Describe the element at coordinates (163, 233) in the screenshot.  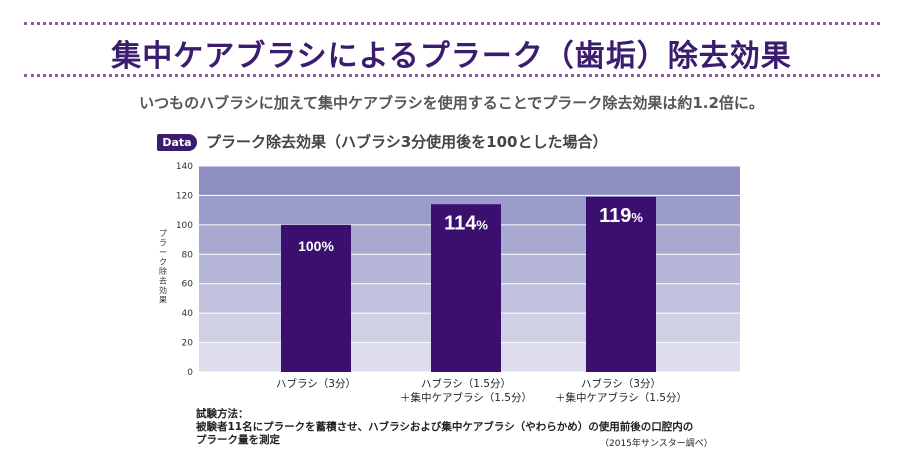
I see `y-axis-label-char: プ` at that location.